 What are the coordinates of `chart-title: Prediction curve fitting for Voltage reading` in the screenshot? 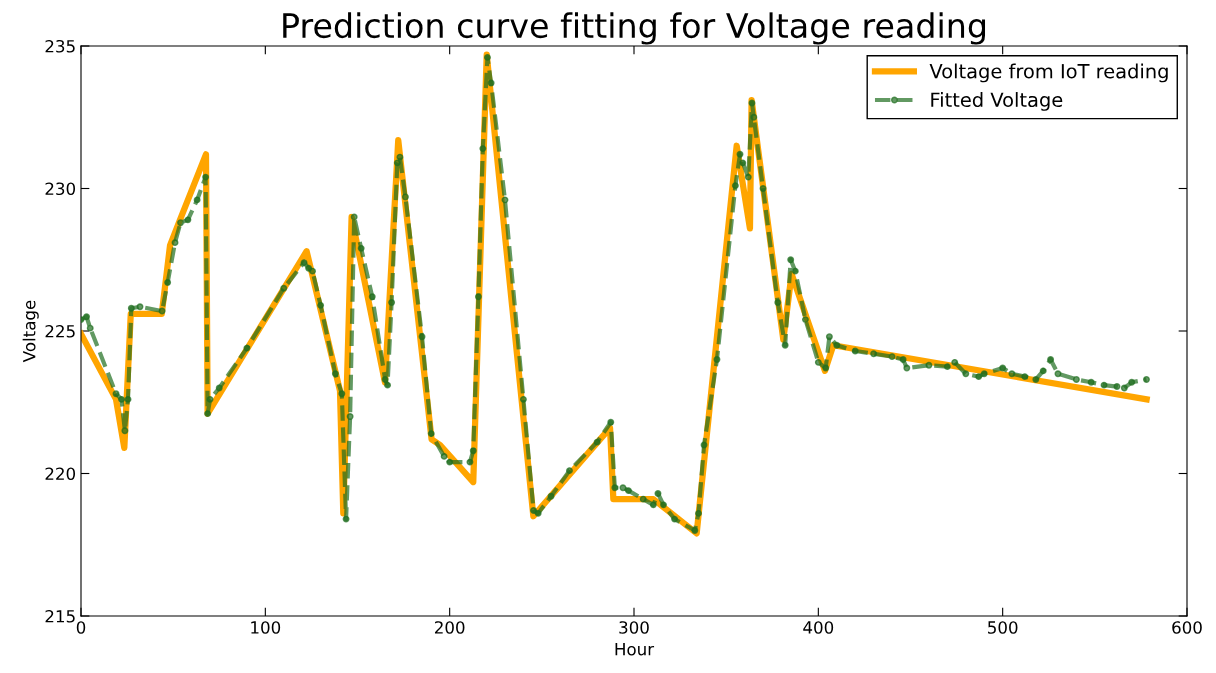 It's located at (634, 28).